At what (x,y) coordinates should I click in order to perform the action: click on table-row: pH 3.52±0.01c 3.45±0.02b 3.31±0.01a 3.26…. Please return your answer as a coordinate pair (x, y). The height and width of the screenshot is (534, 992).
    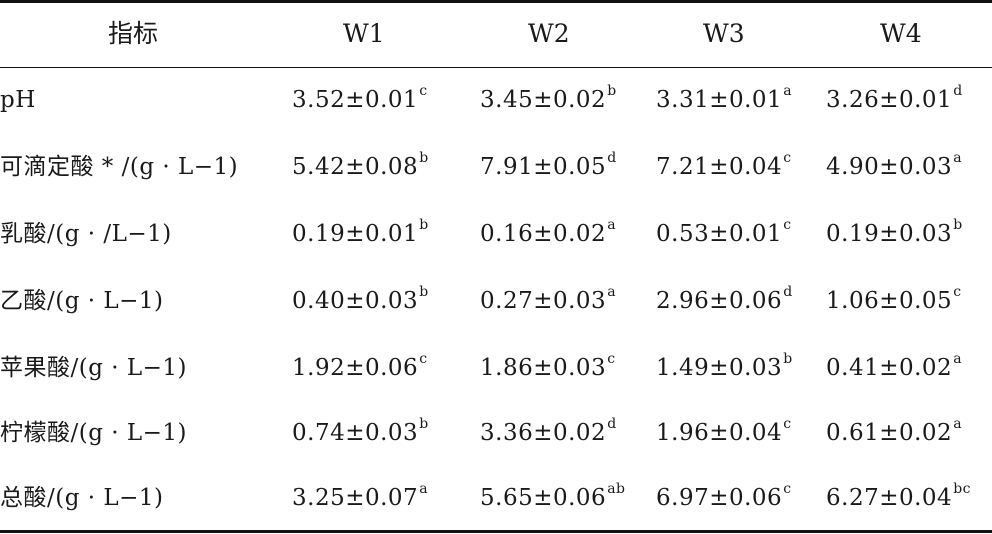
    Looking at the image, I should click on (496, 100).